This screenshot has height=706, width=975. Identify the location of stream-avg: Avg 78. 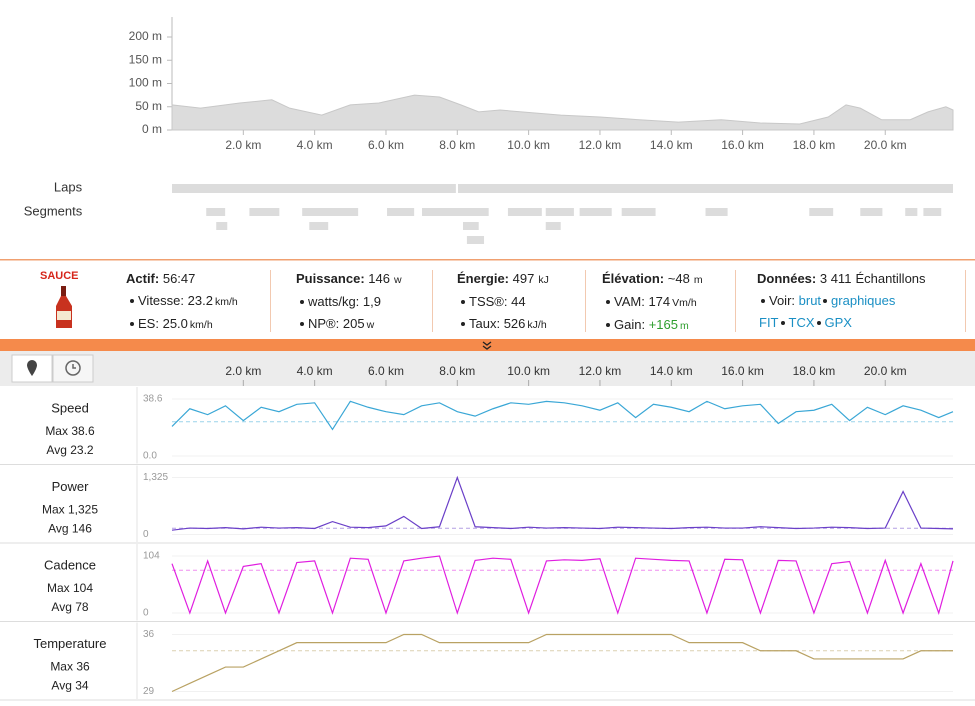
(69, 607).